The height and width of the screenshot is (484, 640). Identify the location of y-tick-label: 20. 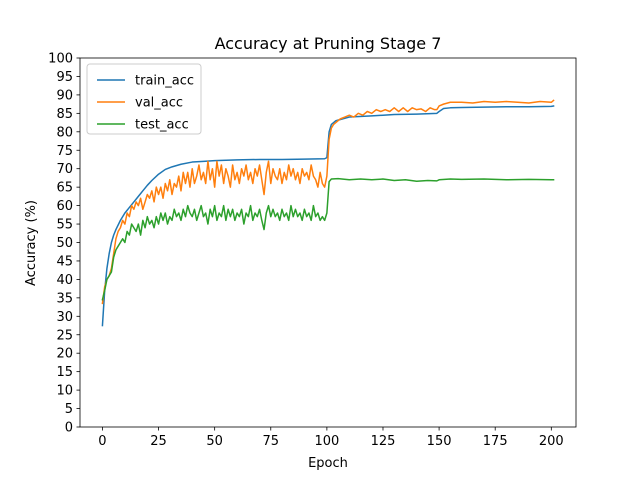
(64, 354).